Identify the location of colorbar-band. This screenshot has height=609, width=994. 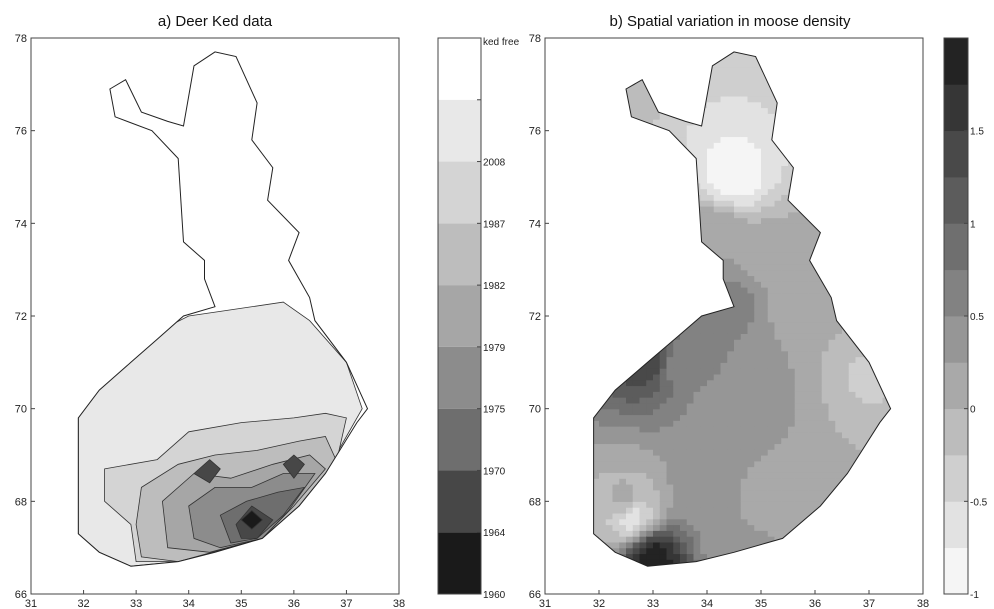
(956, 432).